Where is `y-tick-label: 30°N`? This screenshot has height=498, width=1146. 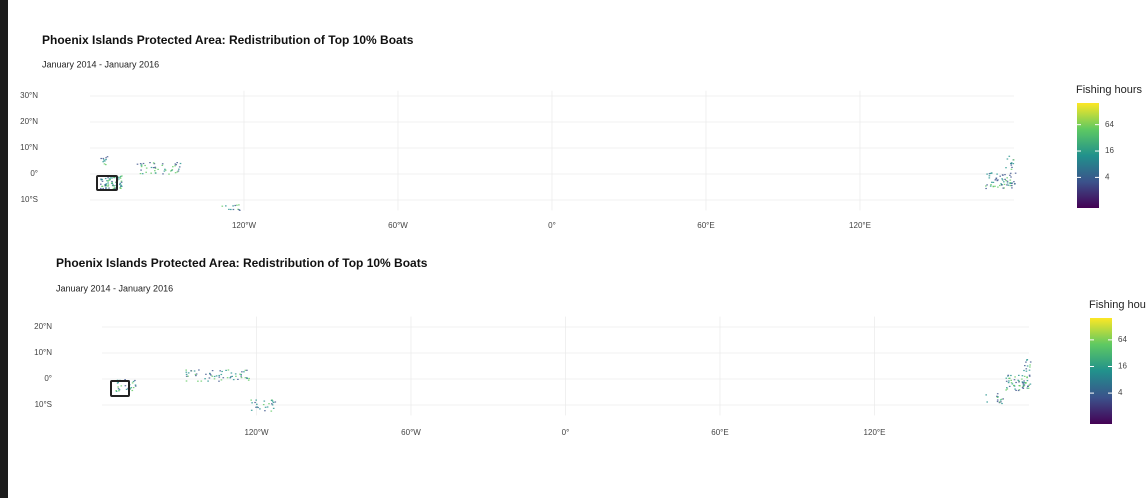 y-tick-label: 30°N is located at coordinates (29, 95).